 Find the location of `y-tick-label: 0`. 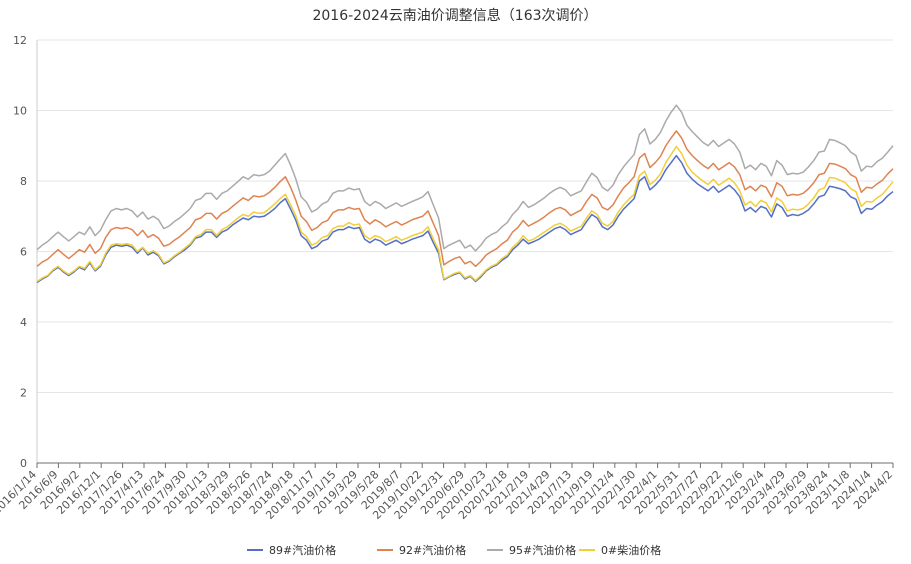

y-tick-label: 0 is located at coordinates (23, 463).